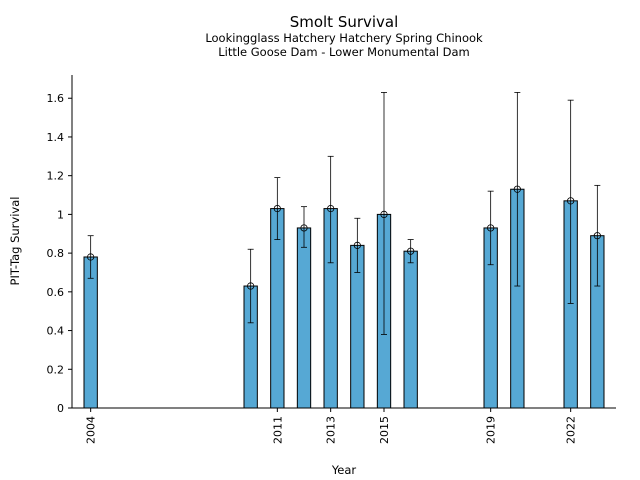  Describe the element at coordinates (56, 98) in the screenshot. I see `y-tick-label: 1.6` at that location.